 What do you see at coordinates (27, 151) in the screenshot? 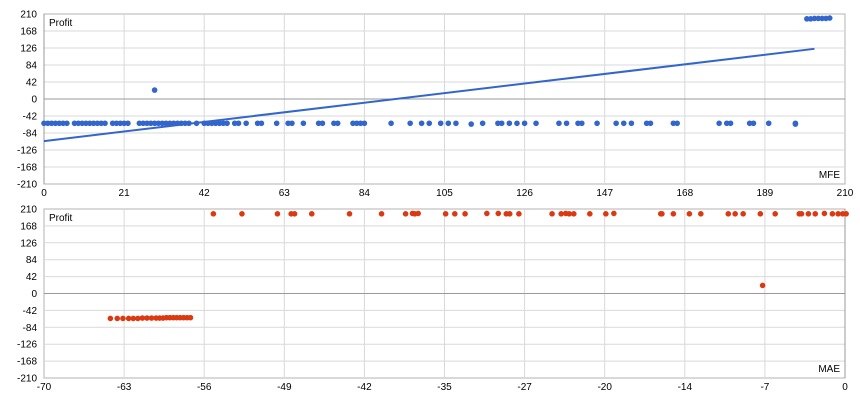
I see `mfe-y-tick-label: -126` at bounding box center [27, 151].